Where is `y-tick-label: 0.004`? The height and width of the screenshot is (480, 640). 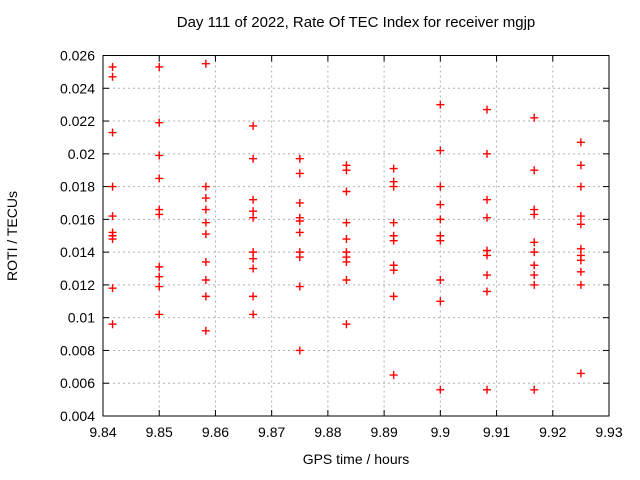
y-tick-label: 0.004 is located at coordinates (77, 416).